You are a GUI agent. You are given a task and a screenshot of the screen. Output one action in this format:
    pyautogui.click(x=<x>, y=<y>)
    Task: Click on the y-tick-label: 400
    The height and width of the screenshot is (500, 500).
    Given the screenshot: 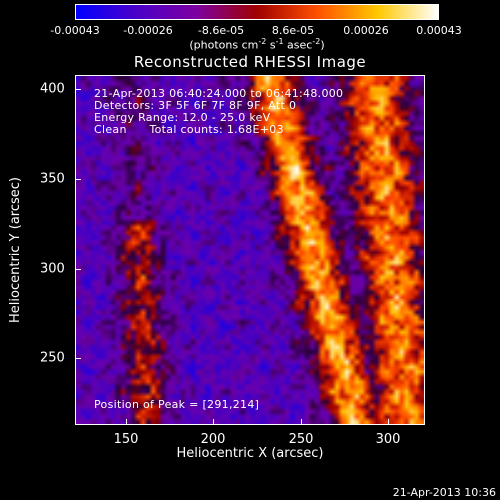 What is the action you would take?
    pyautogui.click(x=52, y=89)
    